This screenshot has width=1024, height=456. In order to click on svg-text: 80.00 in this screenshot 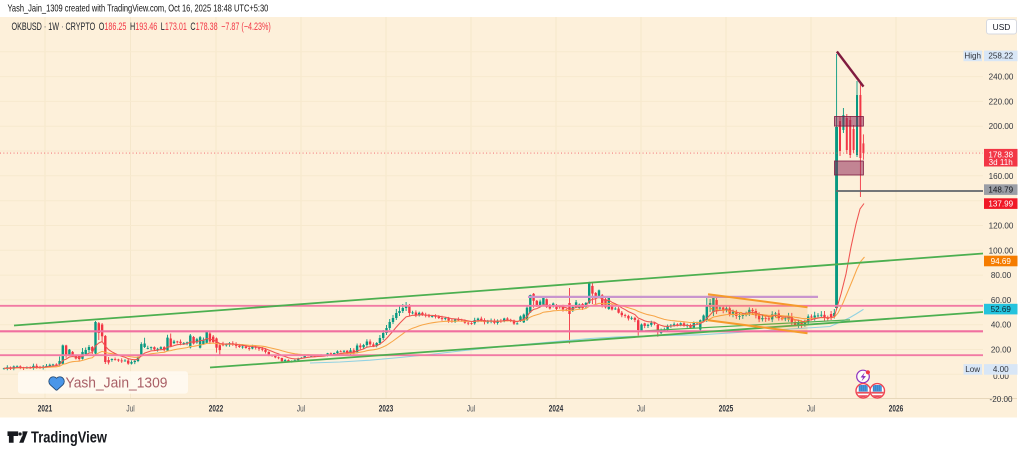, I will do `click(1001, 275)`.